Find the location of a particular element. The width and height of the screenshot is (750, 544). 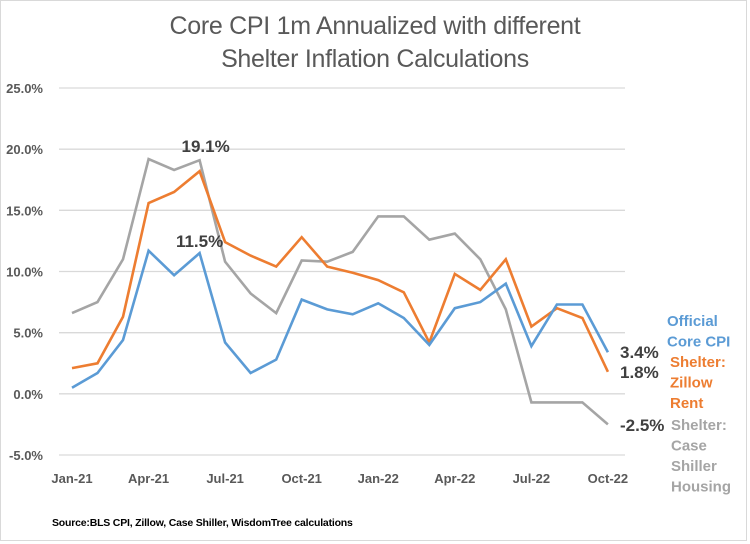

annotation-label: 11.5% is located at coordinates (199, 241).